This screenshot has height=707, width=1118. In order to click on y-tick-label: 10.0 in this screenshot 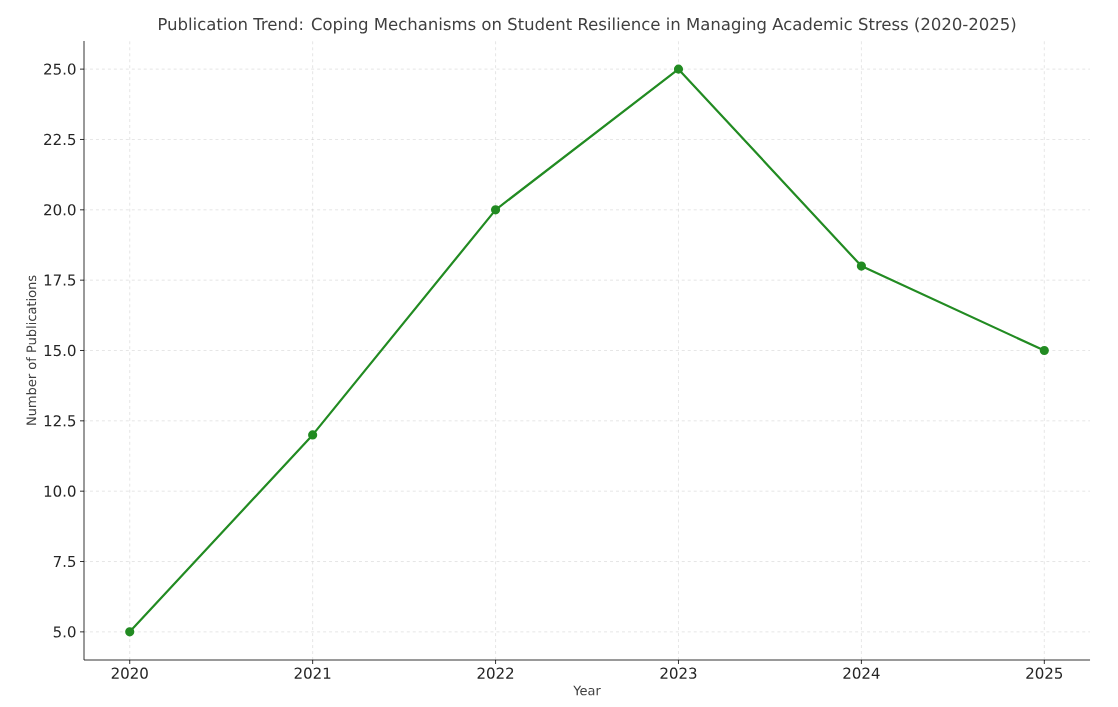, I will do `click(60, 491)`.